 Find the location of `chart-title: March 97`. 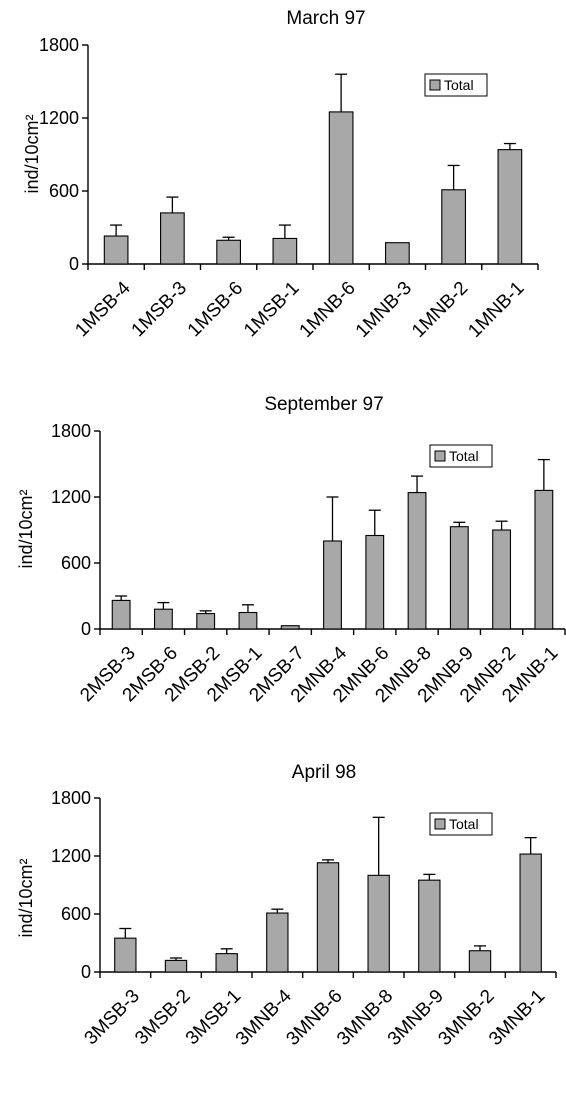

chart-title: March 97 is located at coordinates (325, 18).